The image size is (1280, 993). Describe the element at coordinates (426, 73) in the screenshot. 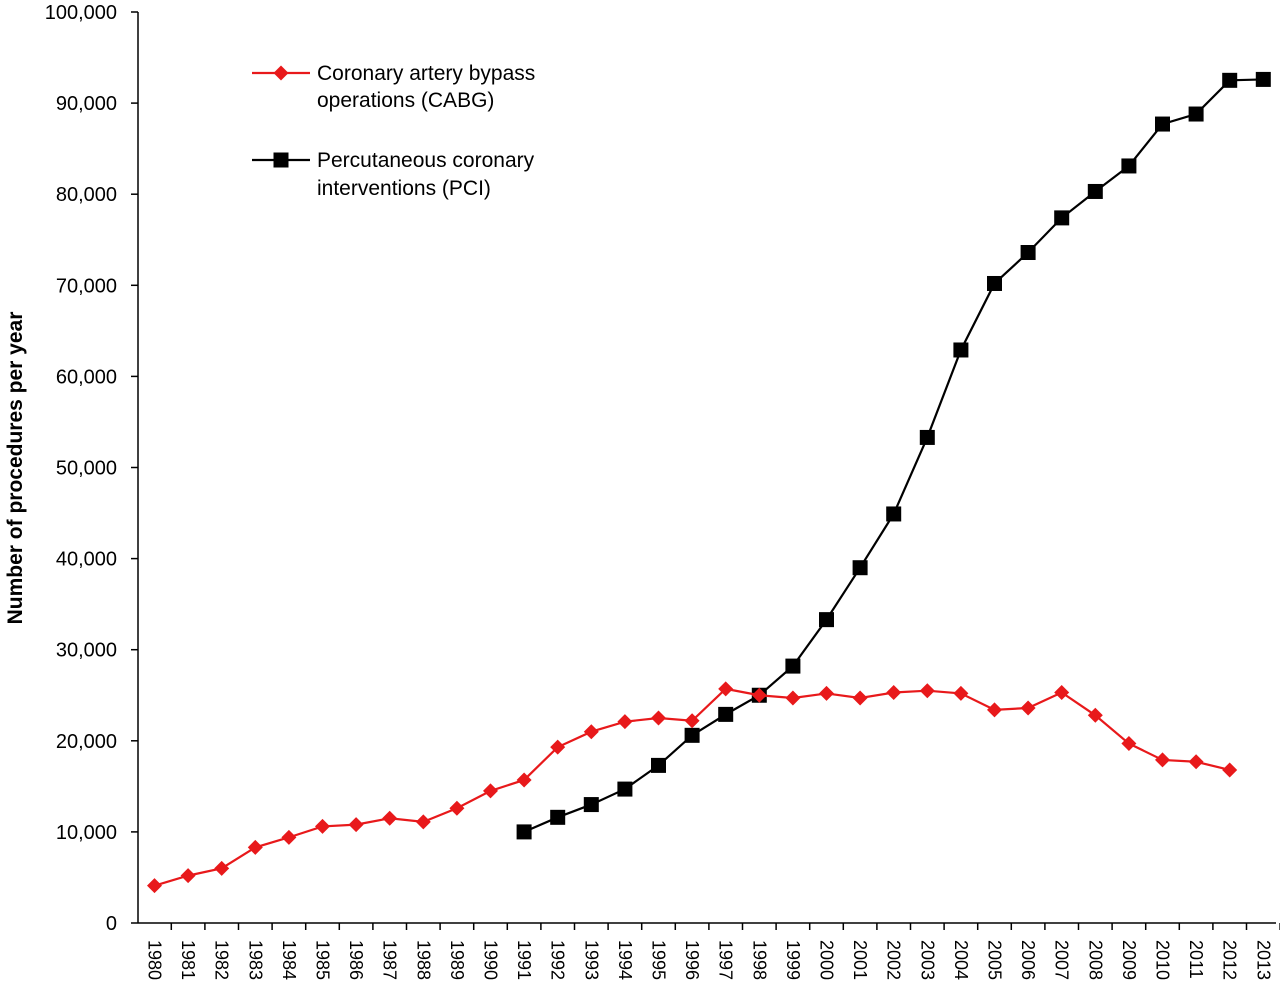

I see `legend-label-cabg: Coronary artery bypass` at that location.